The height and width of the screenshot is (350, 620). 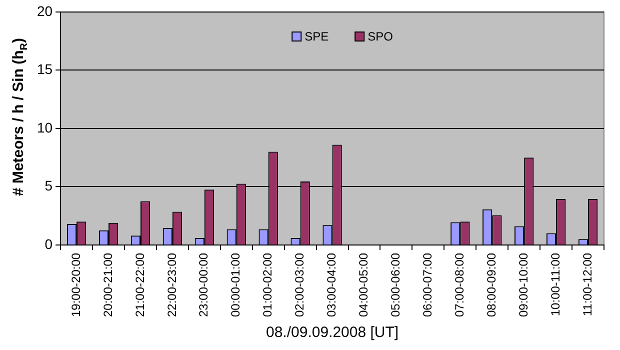 I want to click on x-tick-label: 11:00-12:00, so click(x=587, y=284).